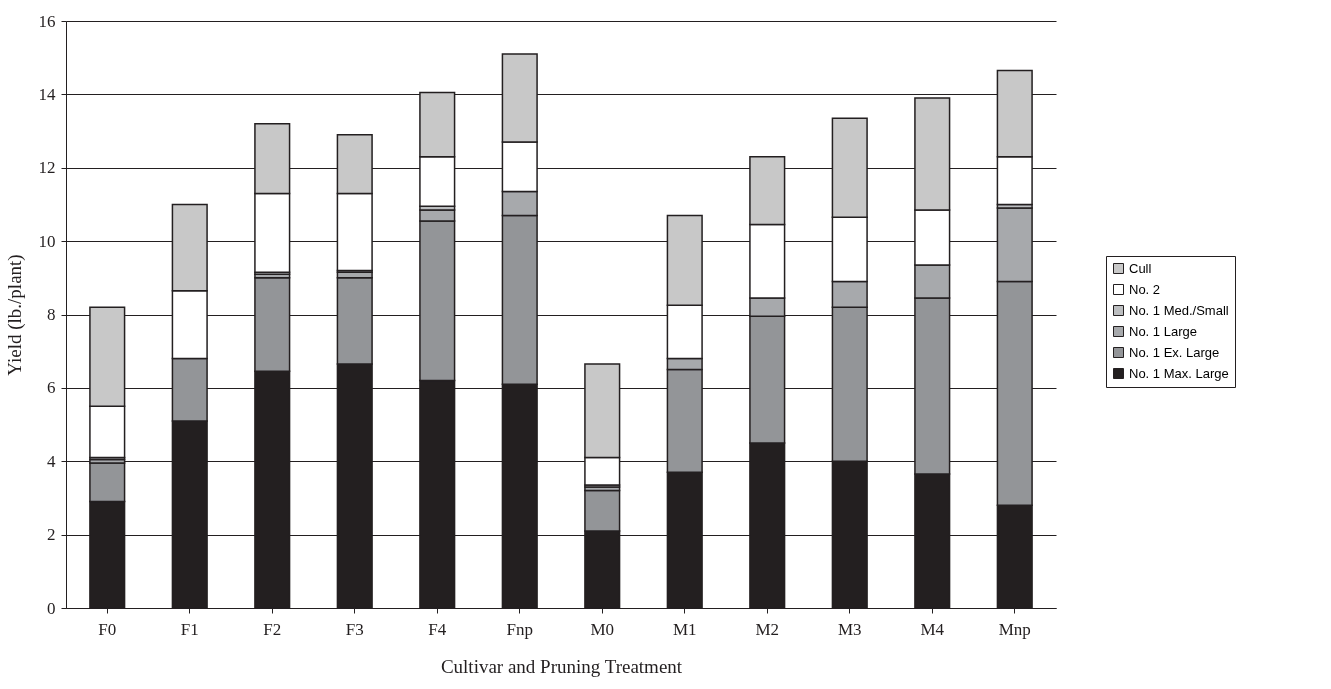  What do you see at coordinates (519, 629) in the screenshot?
I see `x-tick-label: Fnp` at bounding box center [519, 629].